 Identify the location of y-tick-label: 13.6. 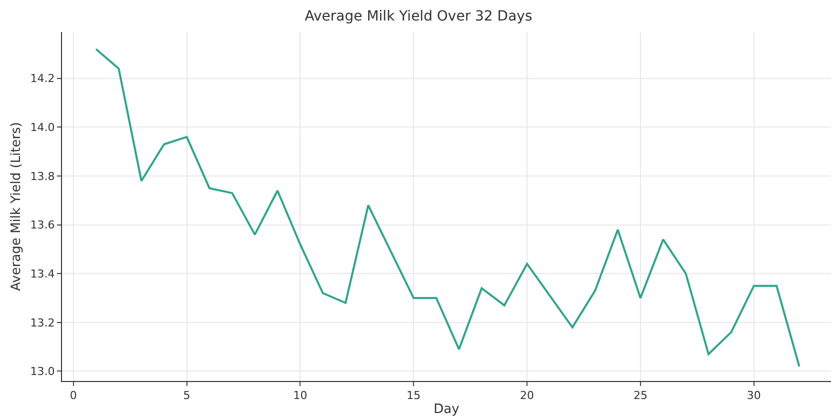
(42, 225).